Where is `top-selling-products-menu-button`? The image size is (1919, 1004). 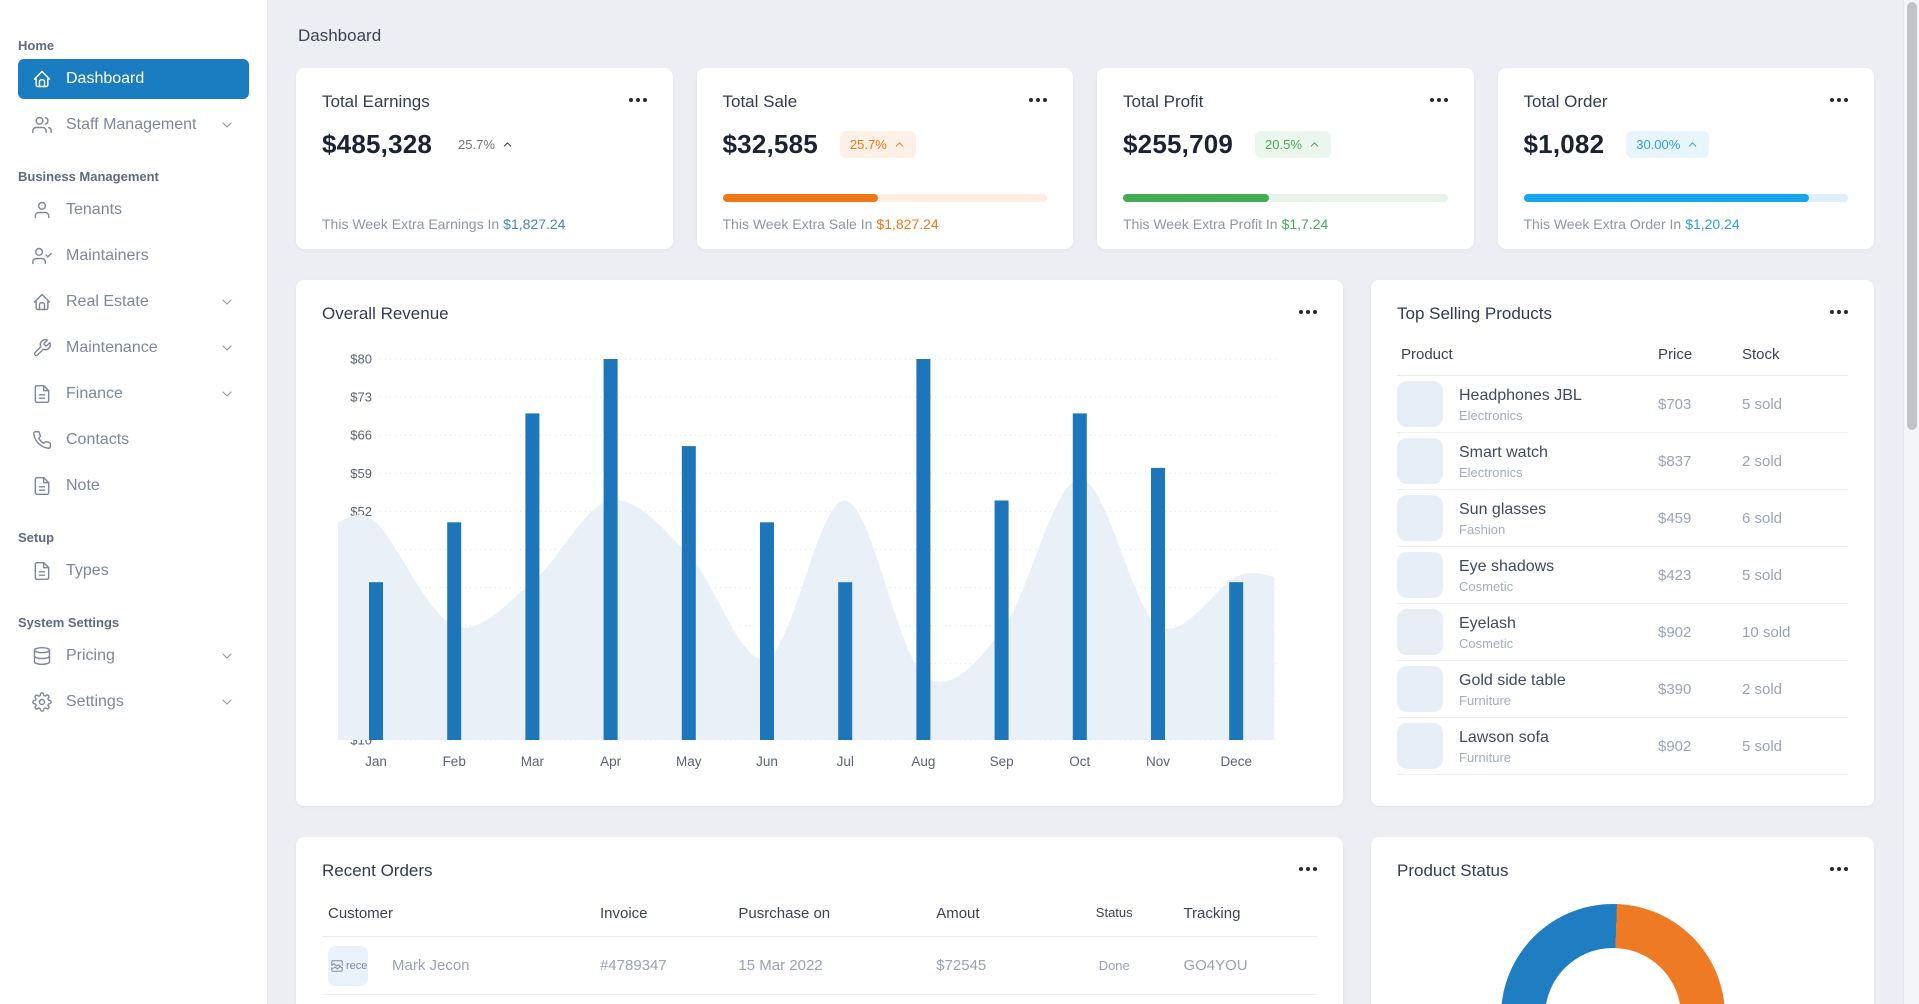
top-selling-products-menu-button is located at coordinates (1835, 311).